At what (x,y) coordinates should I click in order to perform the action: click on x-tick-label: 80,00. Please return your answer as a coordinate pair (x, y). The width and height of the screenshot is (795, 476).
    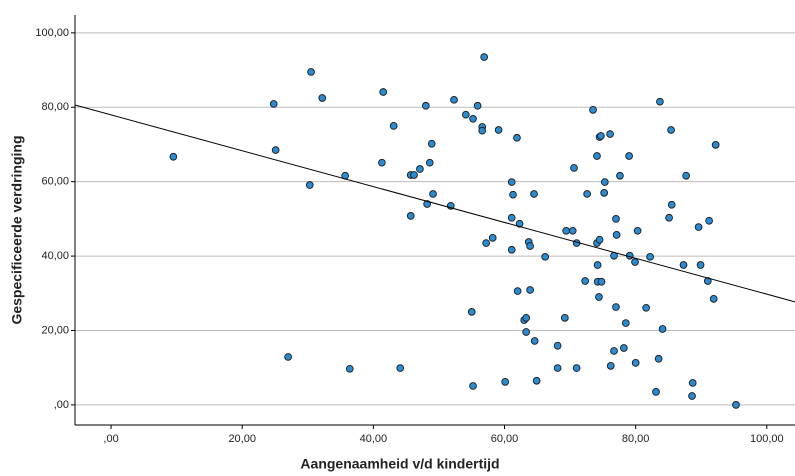
    Looking at the image, I should click on (636, 439).